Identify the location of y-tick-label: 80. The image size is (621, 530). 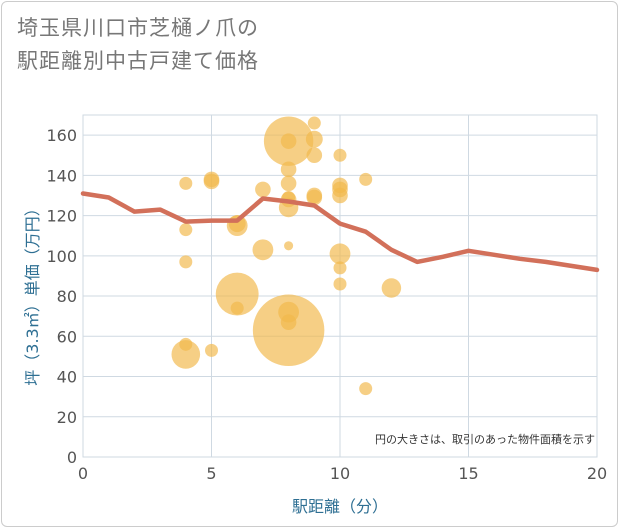
(67, 296).